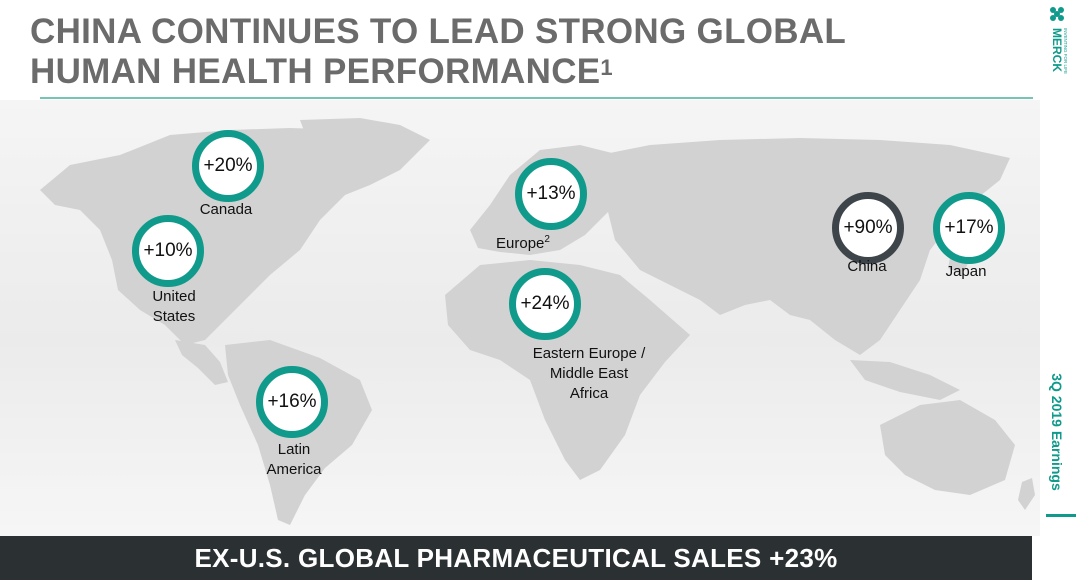  I want to click on eemea-label-line-2: Middle East, so click(589, 373).